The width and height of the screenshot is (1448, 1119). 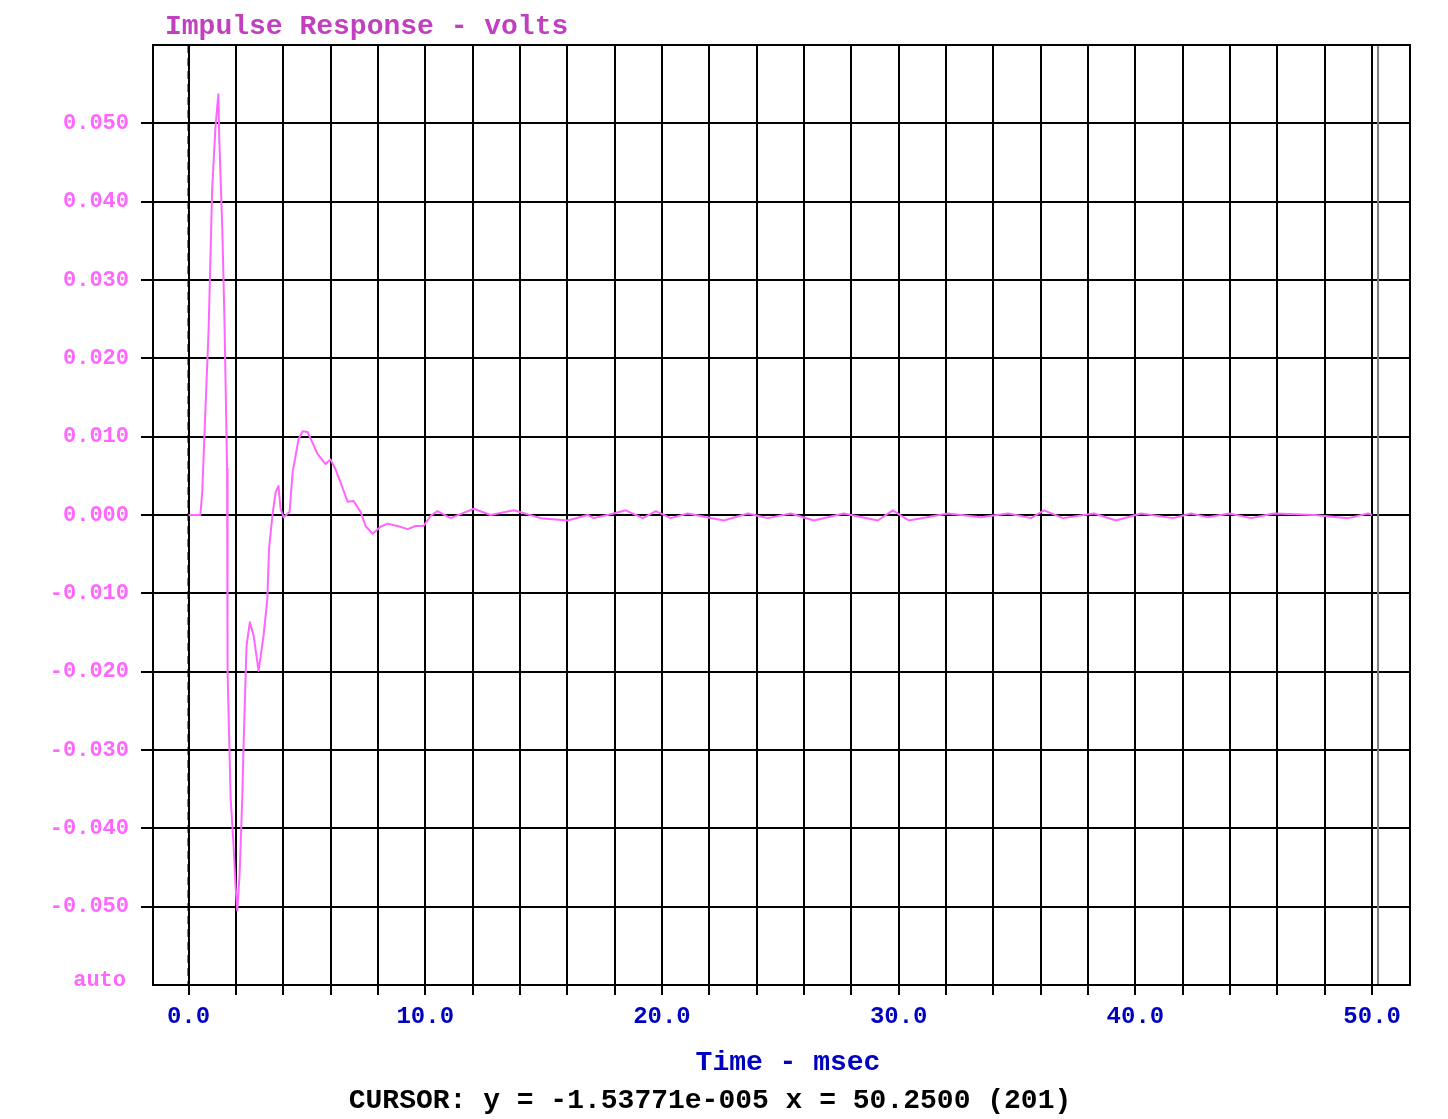 I want to click on y-tick-label: 0.000, so click(x=95, y=515).